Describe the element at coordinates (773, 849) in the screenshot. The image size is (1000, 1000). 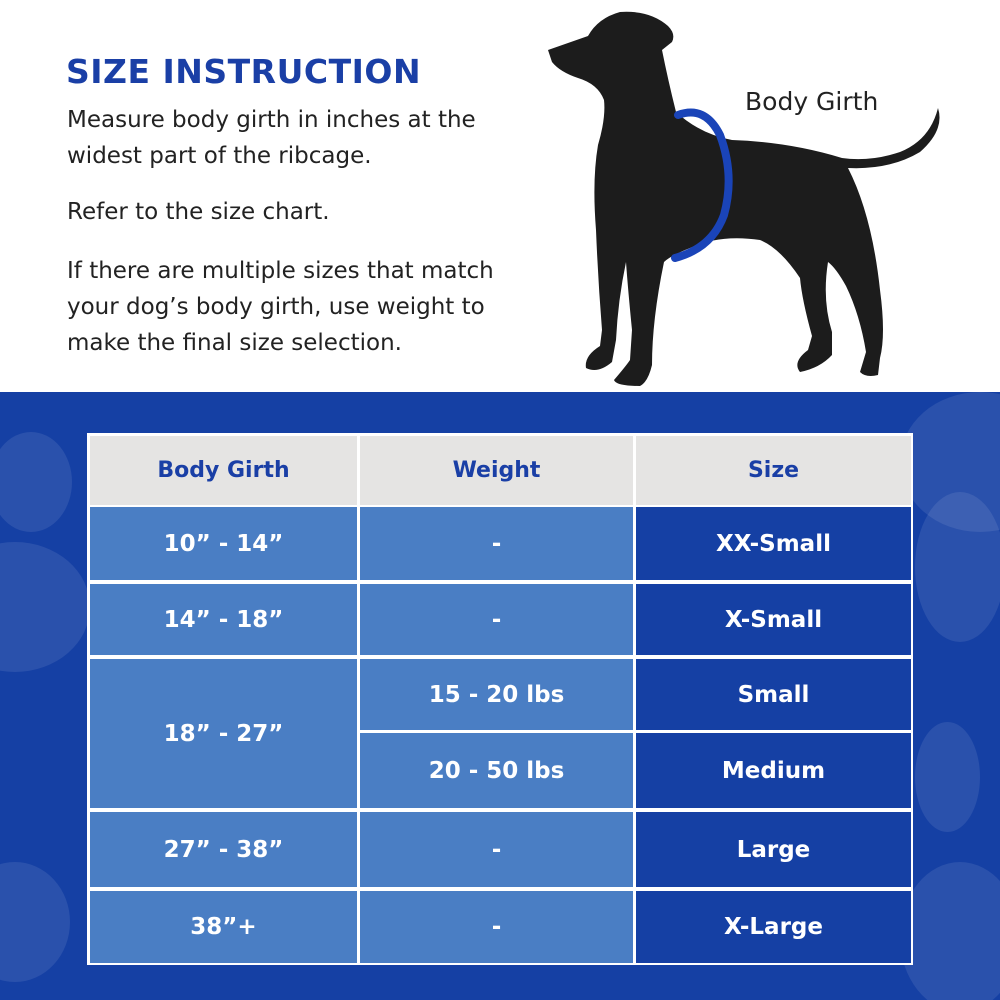
I see `size-cell: Large` at that location.